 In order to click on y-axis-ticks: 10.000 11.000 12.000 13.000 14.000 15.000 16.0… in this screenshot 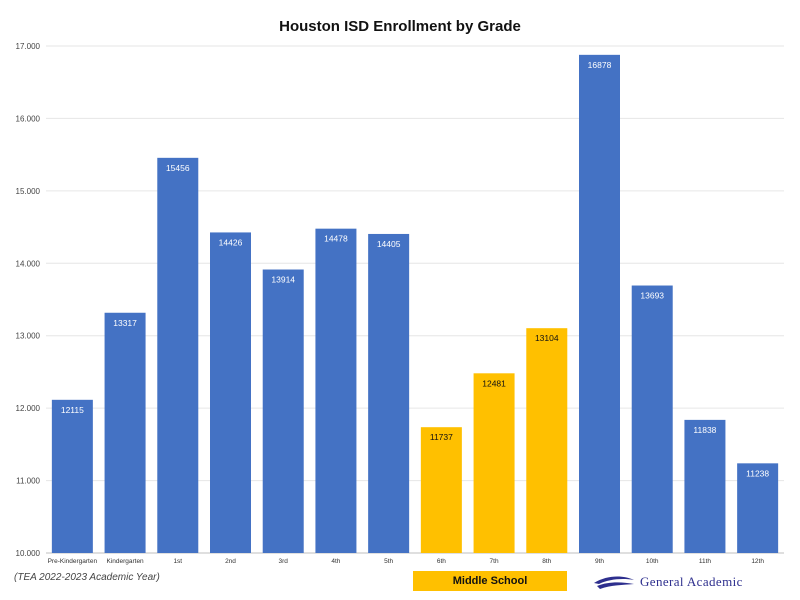, I will do `click(28, 300)`.